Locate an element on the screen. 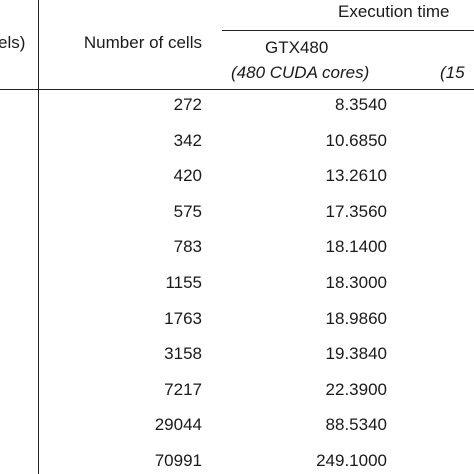 The width and height of the screenshot is (474, 474). execution-time: 22.3900 is located at coordinates (356, 389).